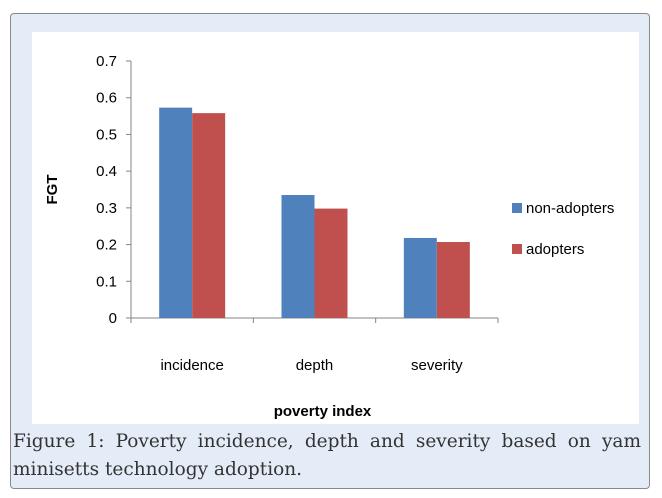  What do you see at coordinates (298, 256) in the screenshot?
I see `bar-non-adopters-depth` at bounding box center [298, 256].